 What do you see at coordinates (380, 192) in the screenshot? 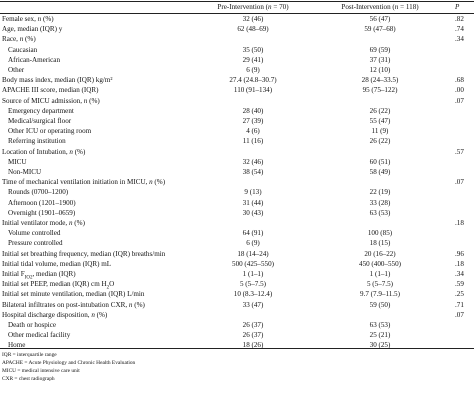
I see `post-value: 22 (19)` at bounding box center [380, 192].